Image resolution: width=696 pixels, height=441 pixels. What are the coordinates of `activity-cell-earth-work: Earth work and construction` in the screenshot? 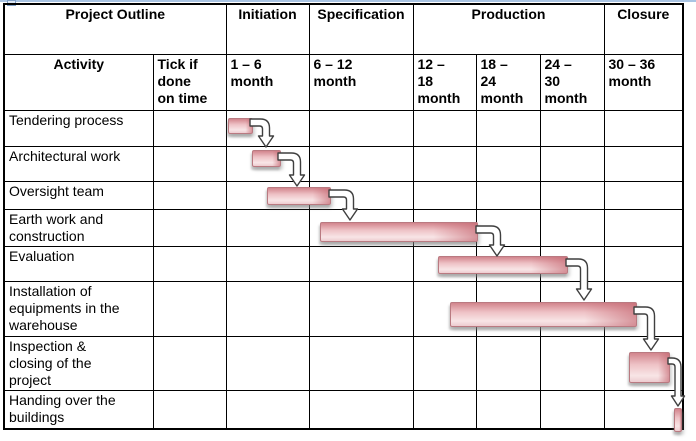 It's located at (78, 227).